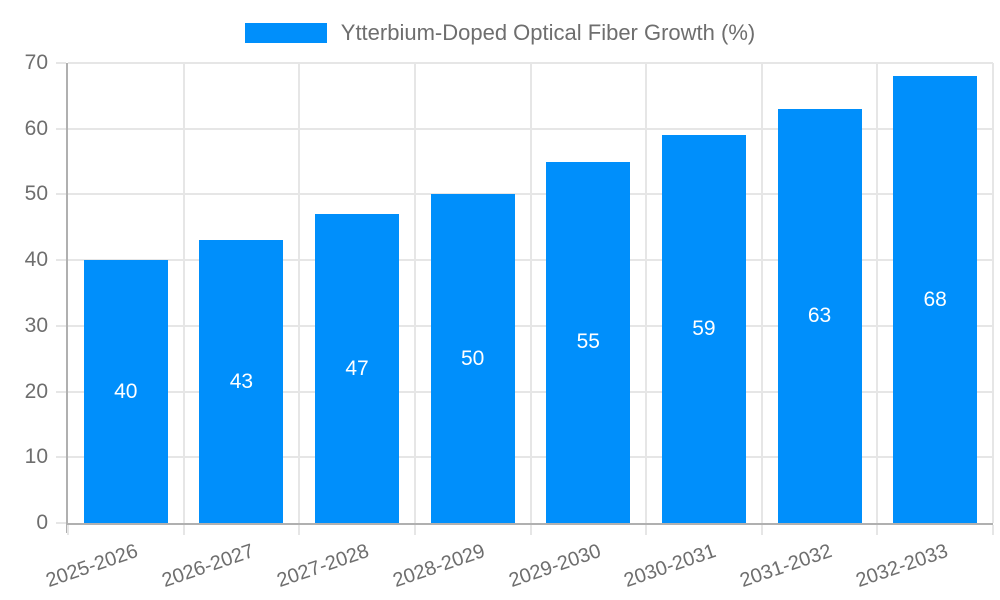  I want to click on y-axis-tick-label: 0, so click(42, 522).